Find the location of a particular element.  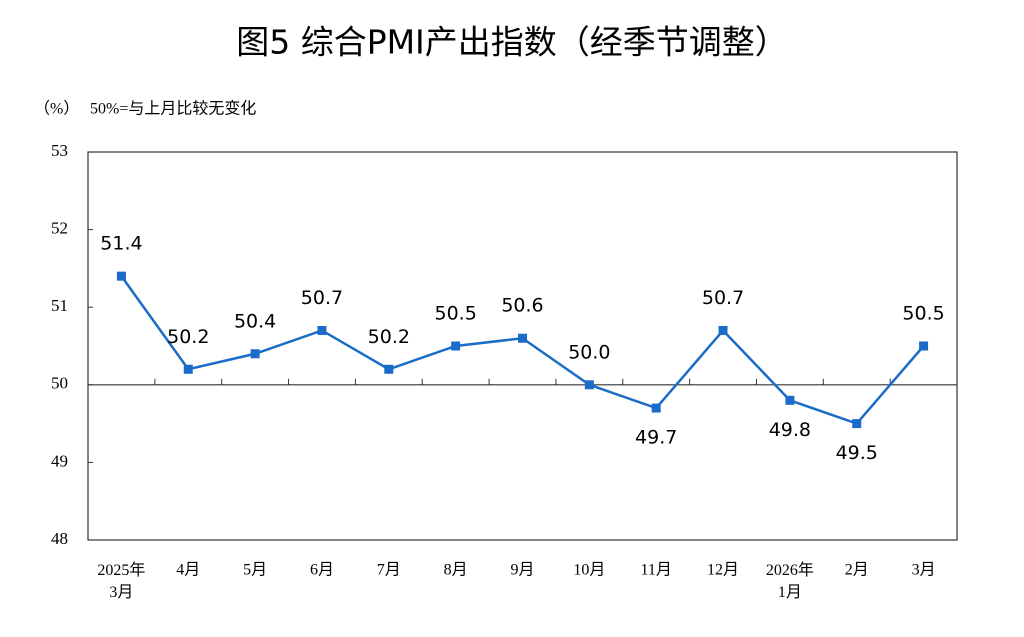

data-label: 50.0 is located at coordinates (589, 352).